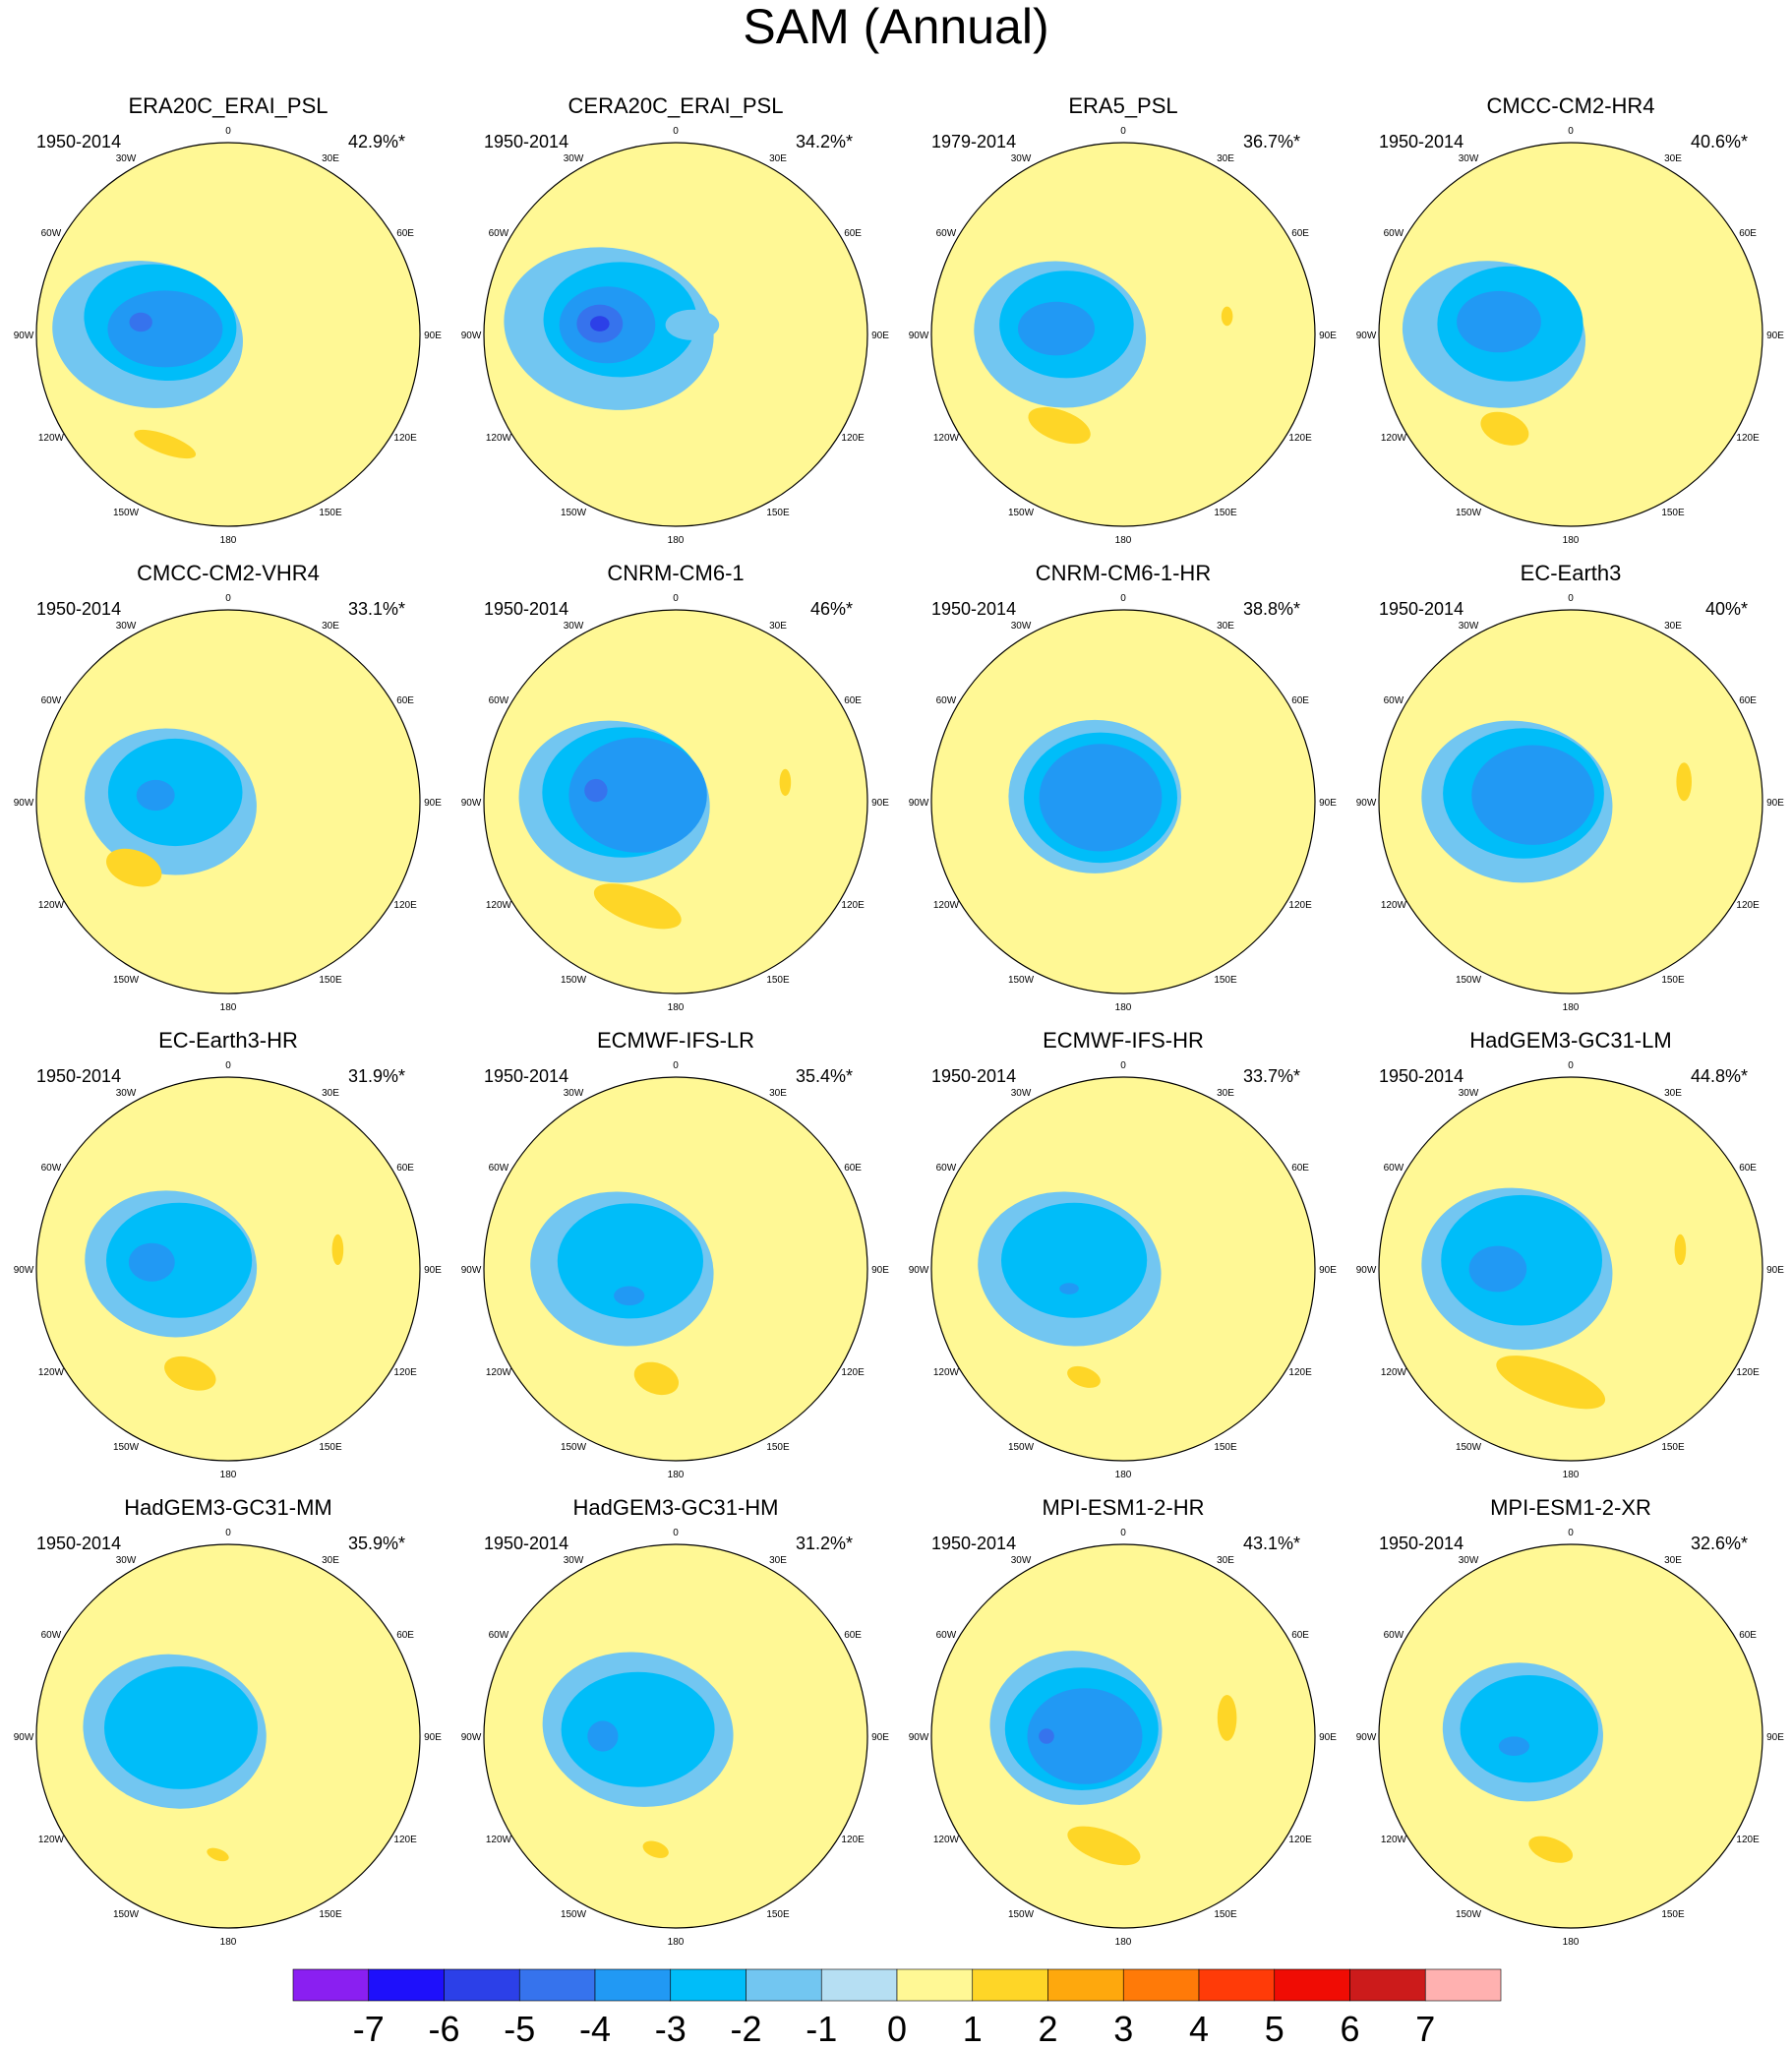 The width and height of the screenshot is (1792, 2048). What do you see at coordinates (1225, 1093) in the screenshot?
I see `lon-label: 30E` at bounding box center [1225, 1093].